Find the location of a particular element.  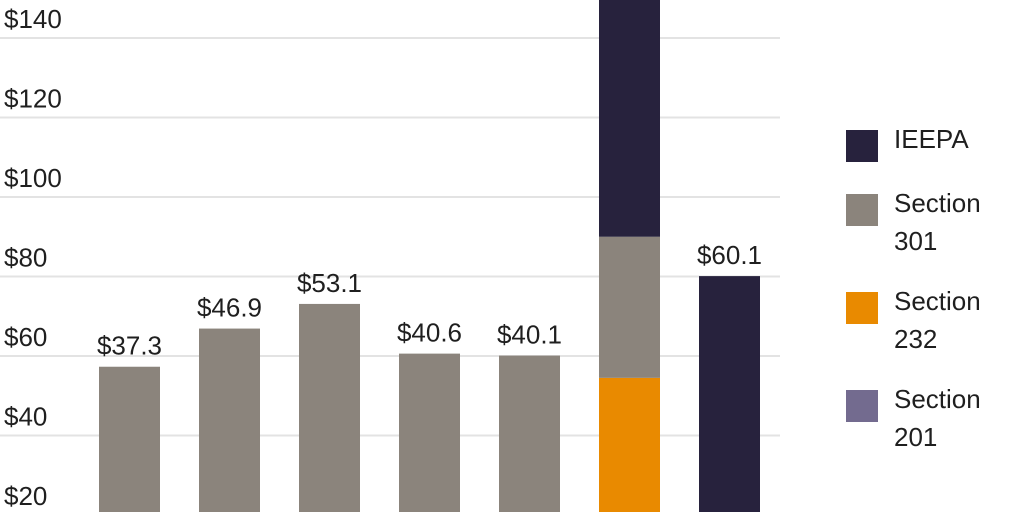

y-tick-label: $60 is located at coordinates (25, 337).